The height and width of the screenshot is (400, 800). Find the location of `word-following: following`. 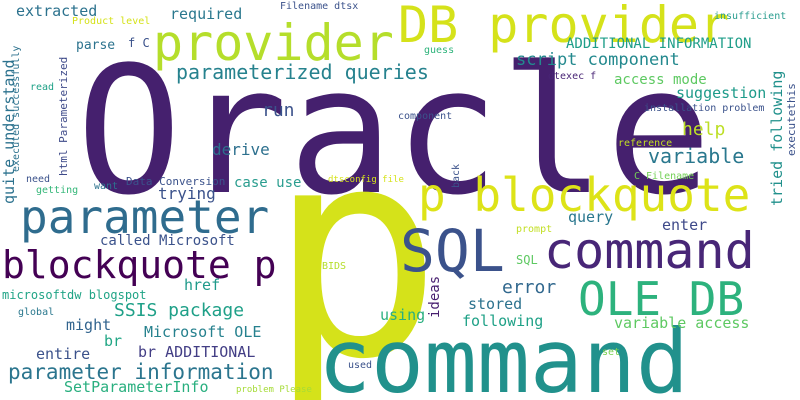

word-following: following is located at coordinates (503, 321).